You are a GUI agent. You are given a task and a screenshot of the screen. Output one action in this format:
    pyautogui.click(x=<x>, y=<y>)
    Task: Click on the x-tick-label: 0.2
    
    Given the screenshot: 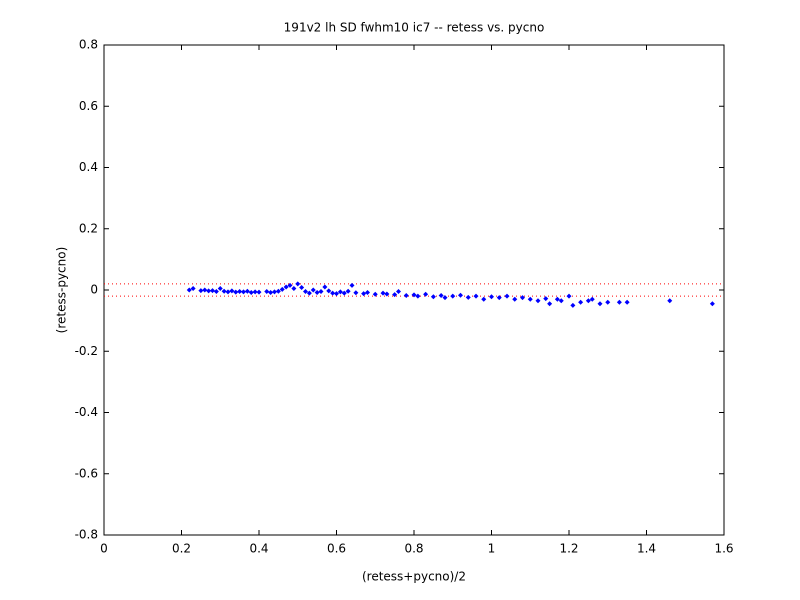 What is the action you would take?
    pyautogui.click(x=181, y=549)
    